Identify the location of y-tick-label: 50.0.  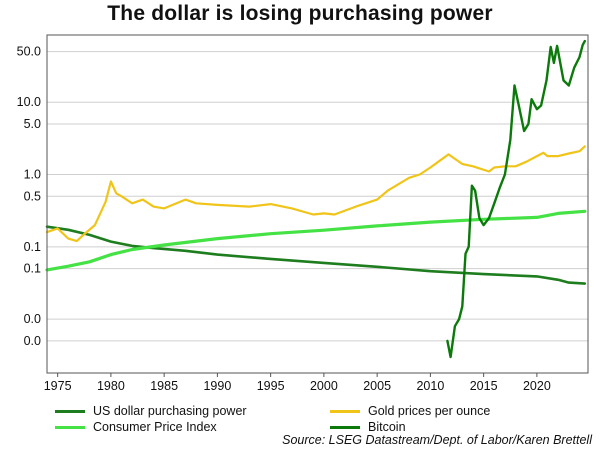
(29, 52).